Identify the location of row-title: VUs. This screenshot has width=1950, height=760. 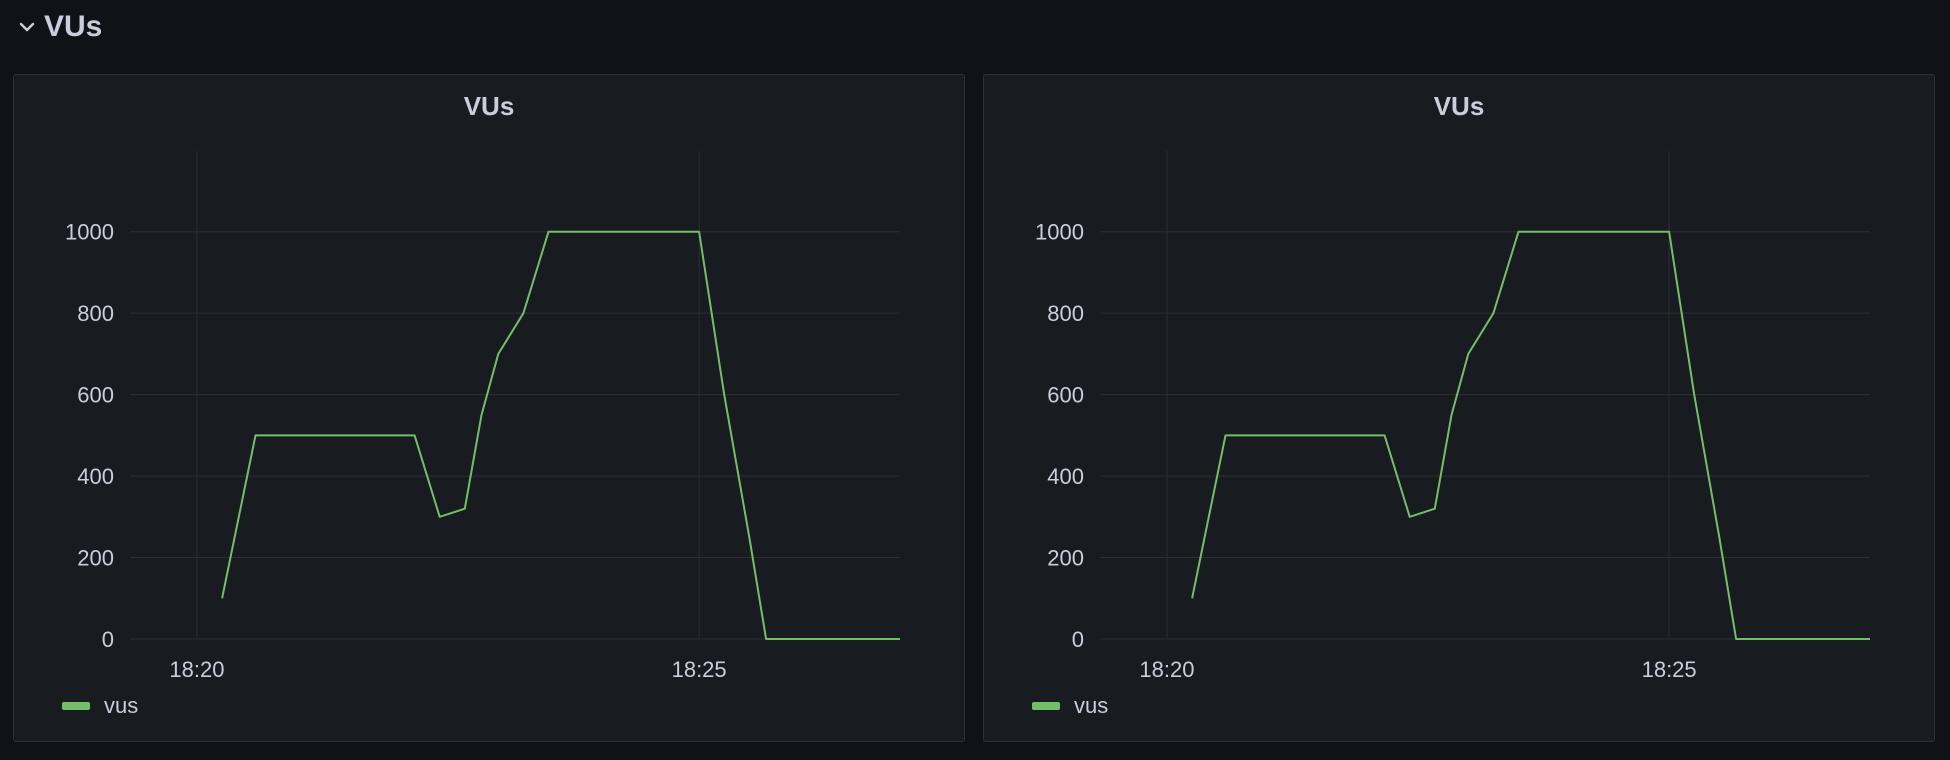
(73, 26).